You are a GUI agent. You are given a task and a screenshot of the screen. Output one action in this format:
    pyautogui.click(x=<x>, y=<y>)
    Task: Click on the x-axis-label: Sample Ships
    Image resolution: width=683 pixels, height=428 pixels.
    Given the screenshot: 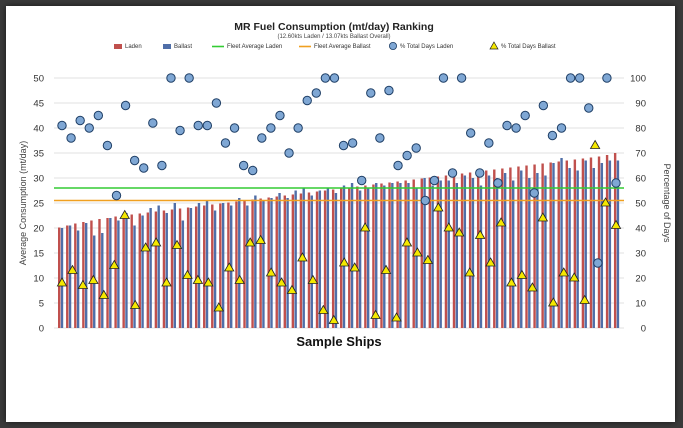 What is the action you would take?
    pyautogui.click(x=338, y=341)
    